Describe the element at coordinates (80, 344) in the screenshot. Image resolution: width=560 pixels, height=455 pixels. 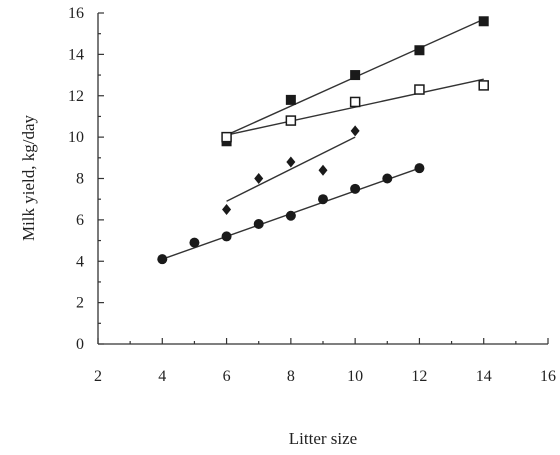
I see `y-tick-label: 0` at that location.